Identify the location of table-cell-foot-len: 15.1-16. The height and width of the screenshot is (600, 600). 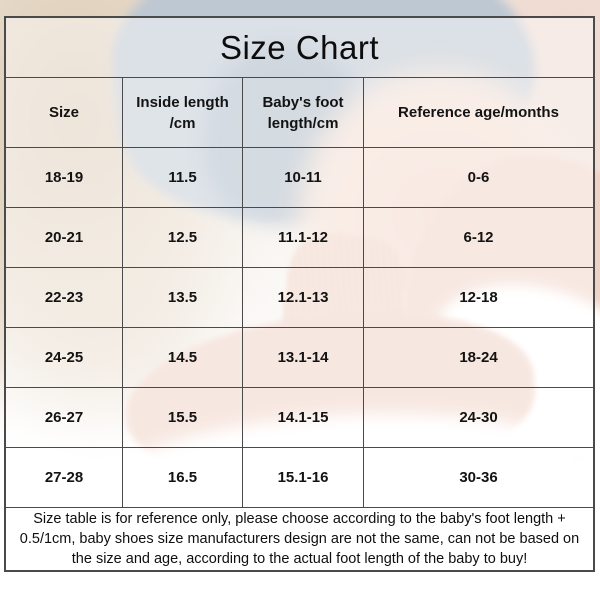
(303, 478).